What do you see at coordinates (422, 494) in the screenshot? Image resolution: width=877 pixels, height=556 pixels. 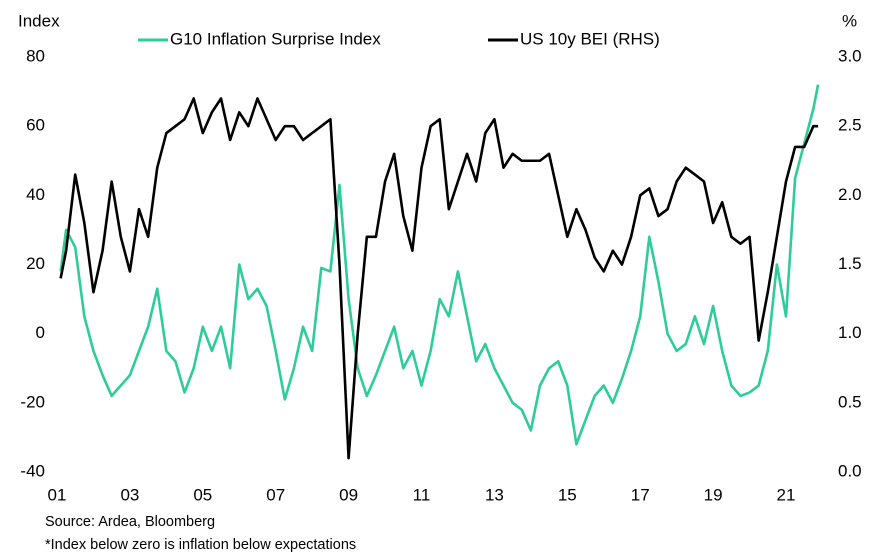 I see `x-tick-label: 11` at bounding box center [422, 494].